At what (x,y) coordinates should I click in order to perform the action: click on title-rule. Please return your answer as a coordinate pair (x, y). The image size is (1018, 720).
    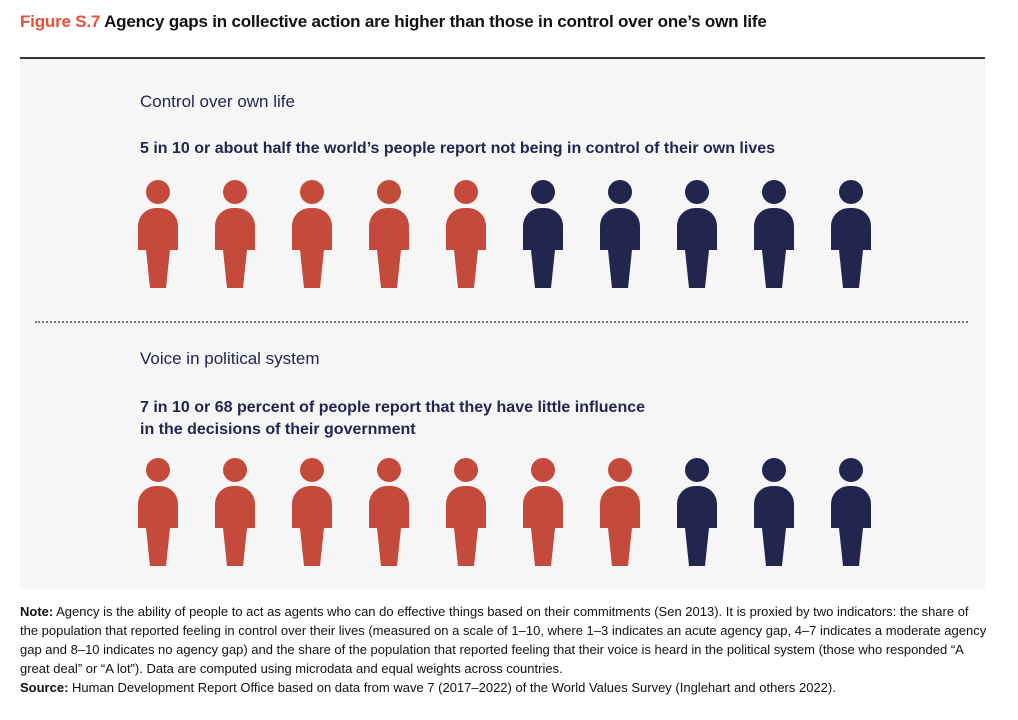
    Looking at the image, I should click on (502, 58).